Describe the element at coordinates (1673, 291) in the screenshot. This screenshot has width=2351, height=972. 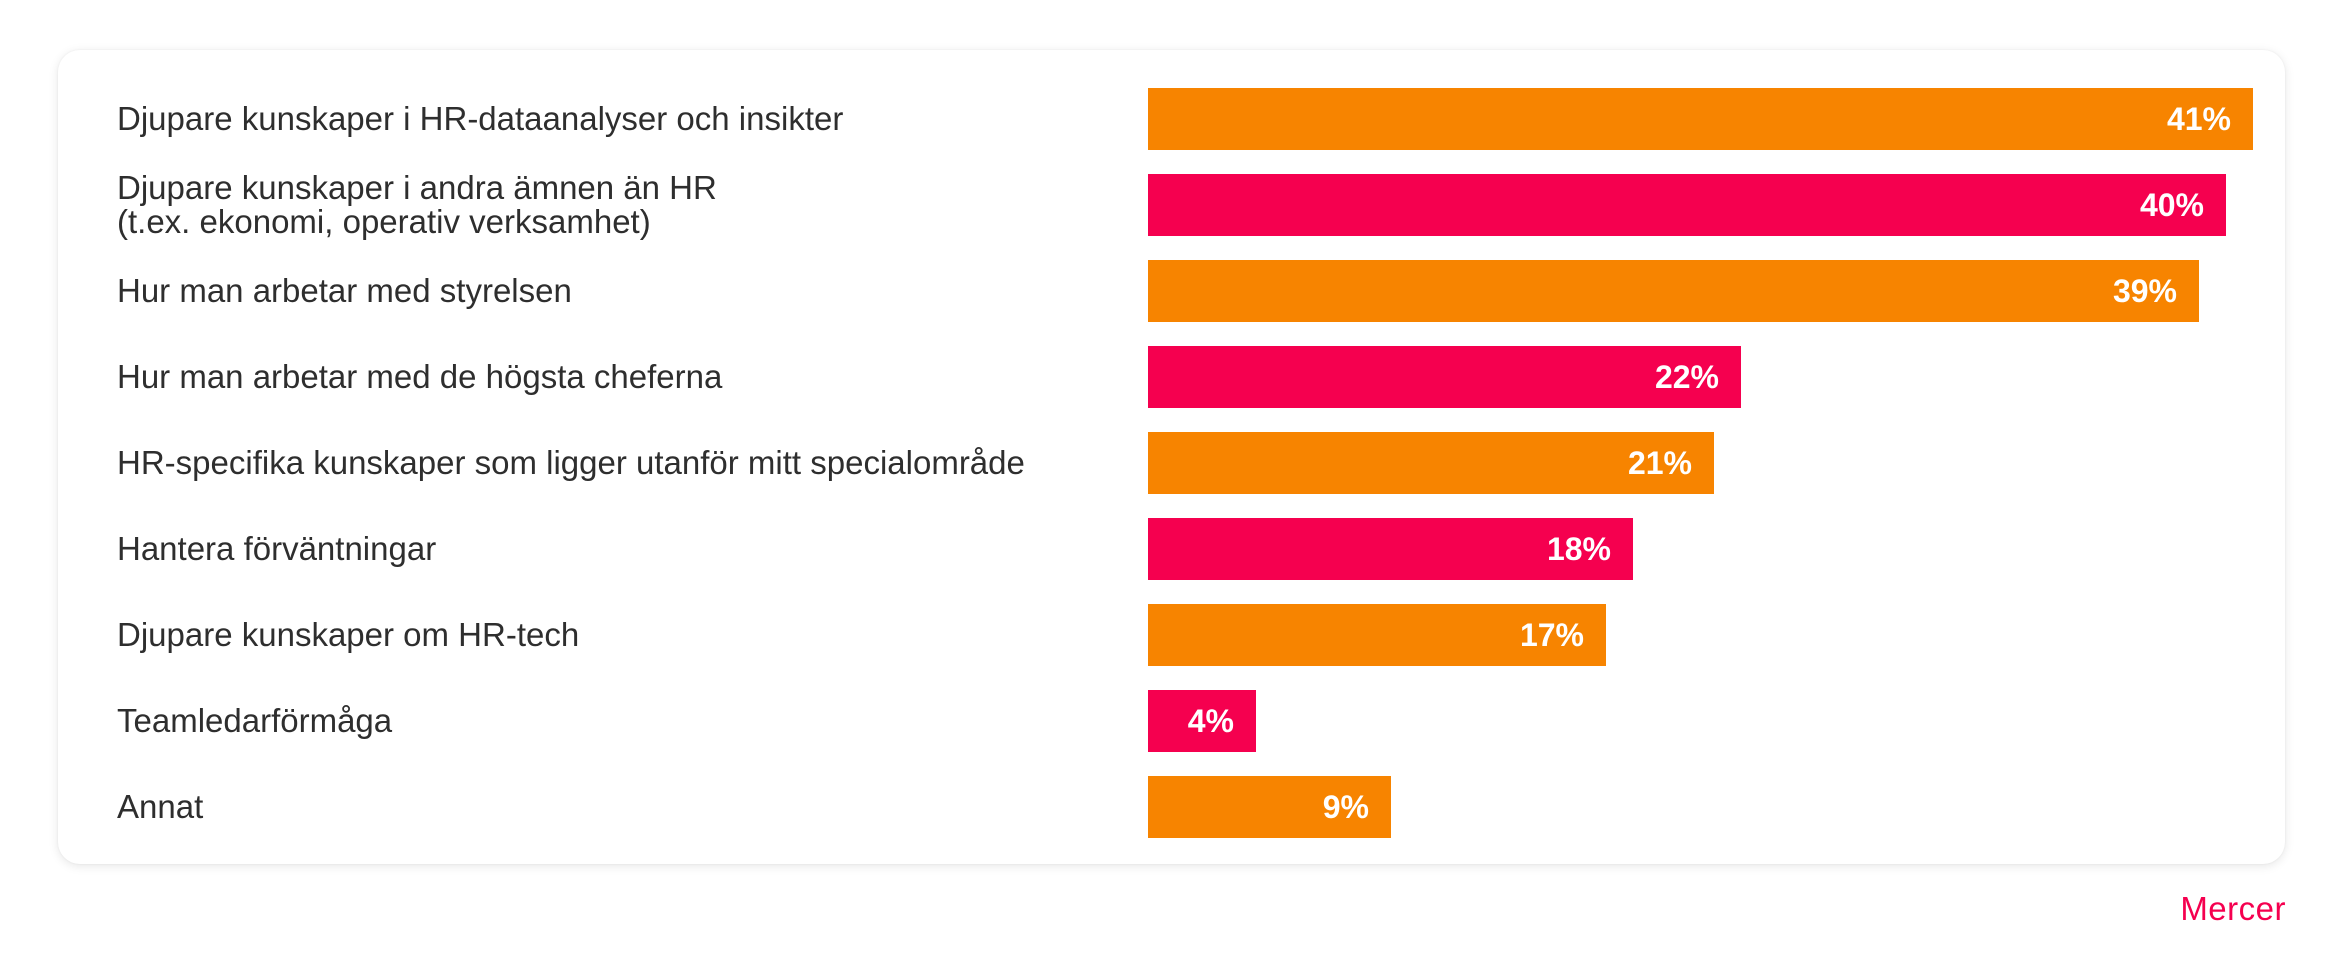
I see `bar: 39%` at that location.